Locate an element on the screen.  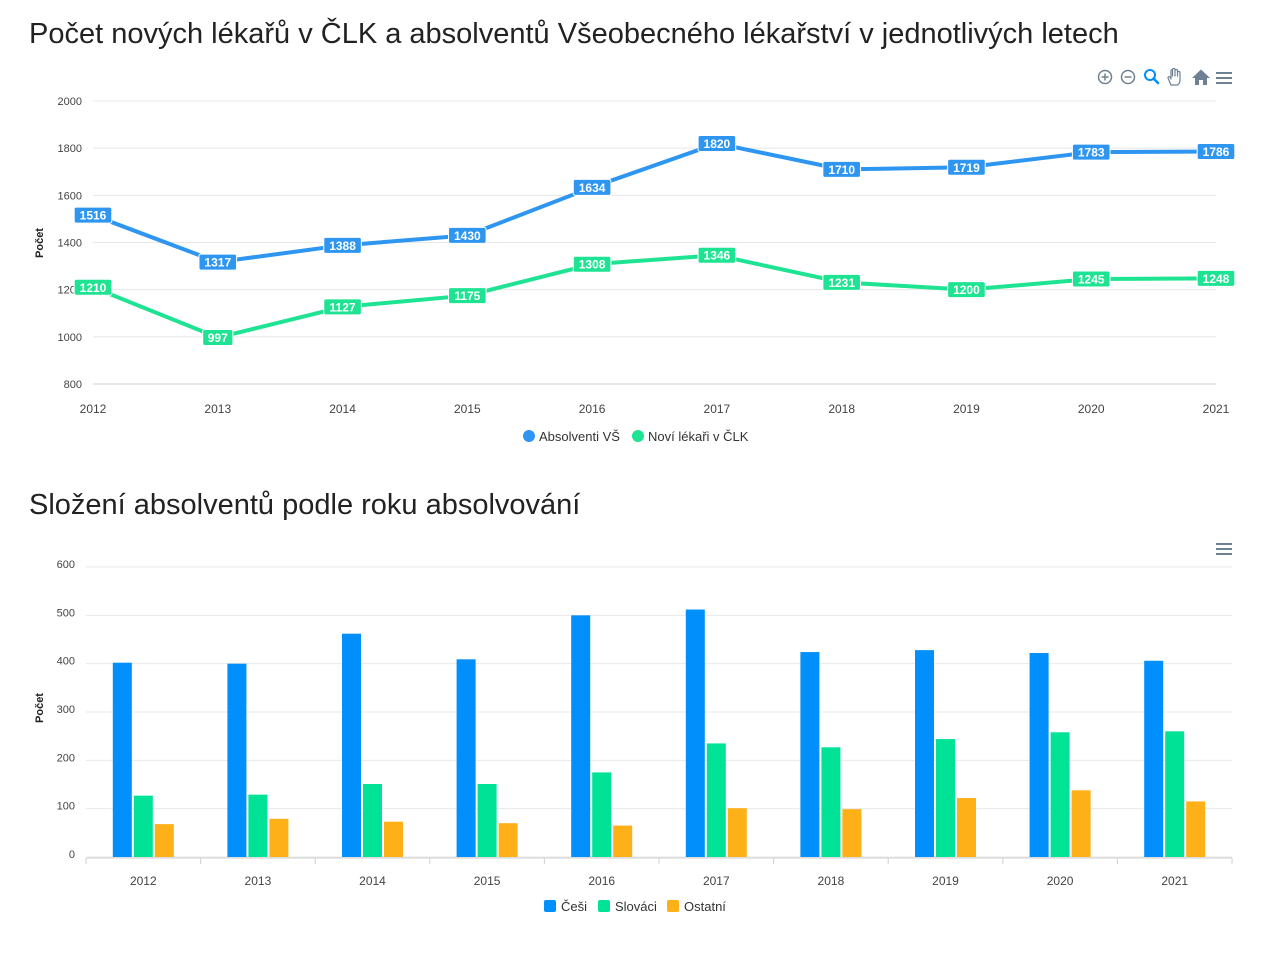
data-label: 997 is located at coordinates (218, 338).